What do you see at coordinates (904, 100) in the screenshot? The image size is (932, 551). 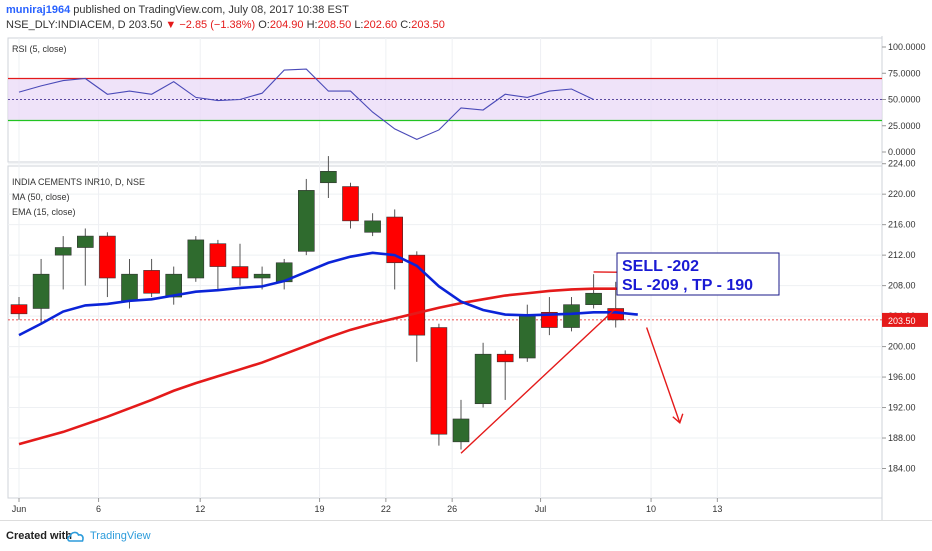 I see `rsi-tick-label: 50.0000` at bounding box center [904, 100].